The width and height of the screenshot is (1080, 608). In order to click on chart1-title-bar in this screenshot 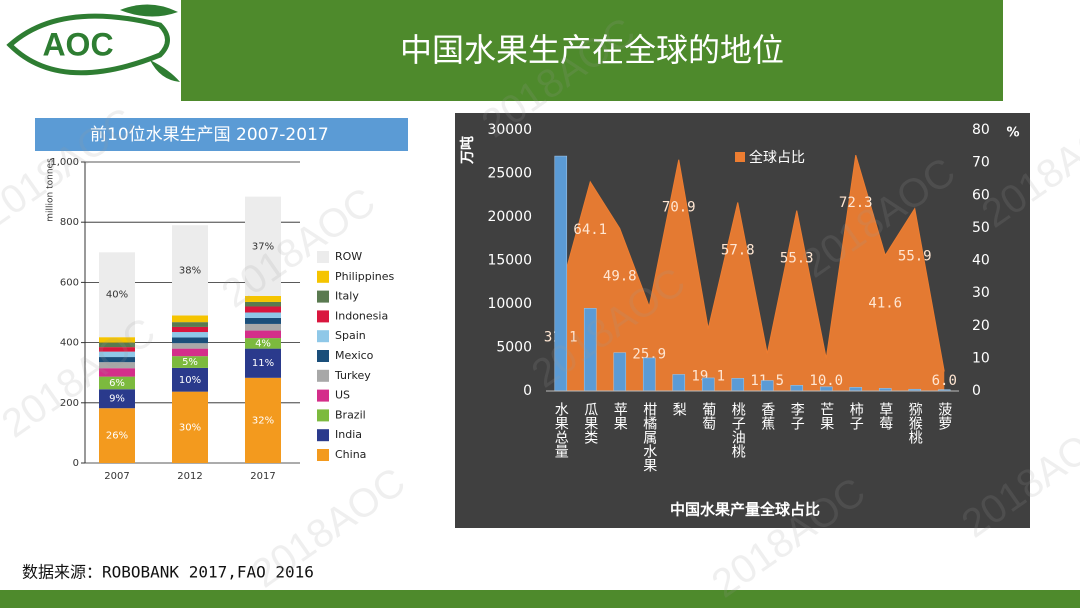, I will do `click(221, 134)`.